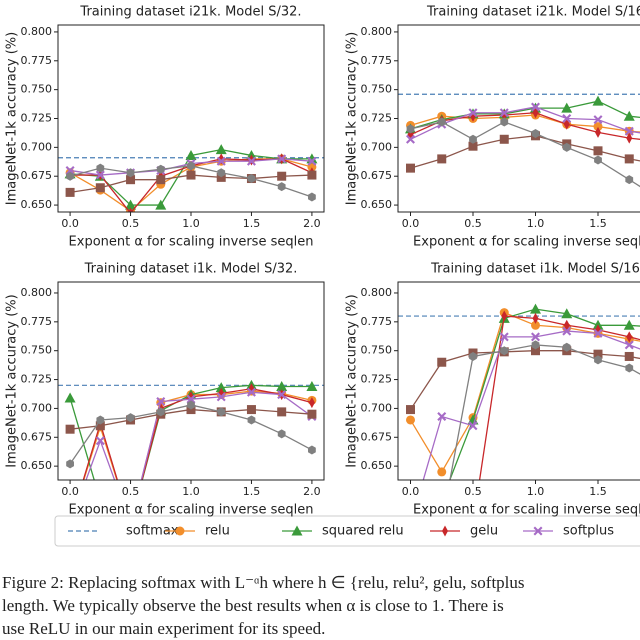 Image resolution: width=640 pixels, height=640 pixels. Describe the element at coordinates (526, 242) in the screenshot. I see `x-axis-label: Exponent α for scaling inverse seqlen` at that location.